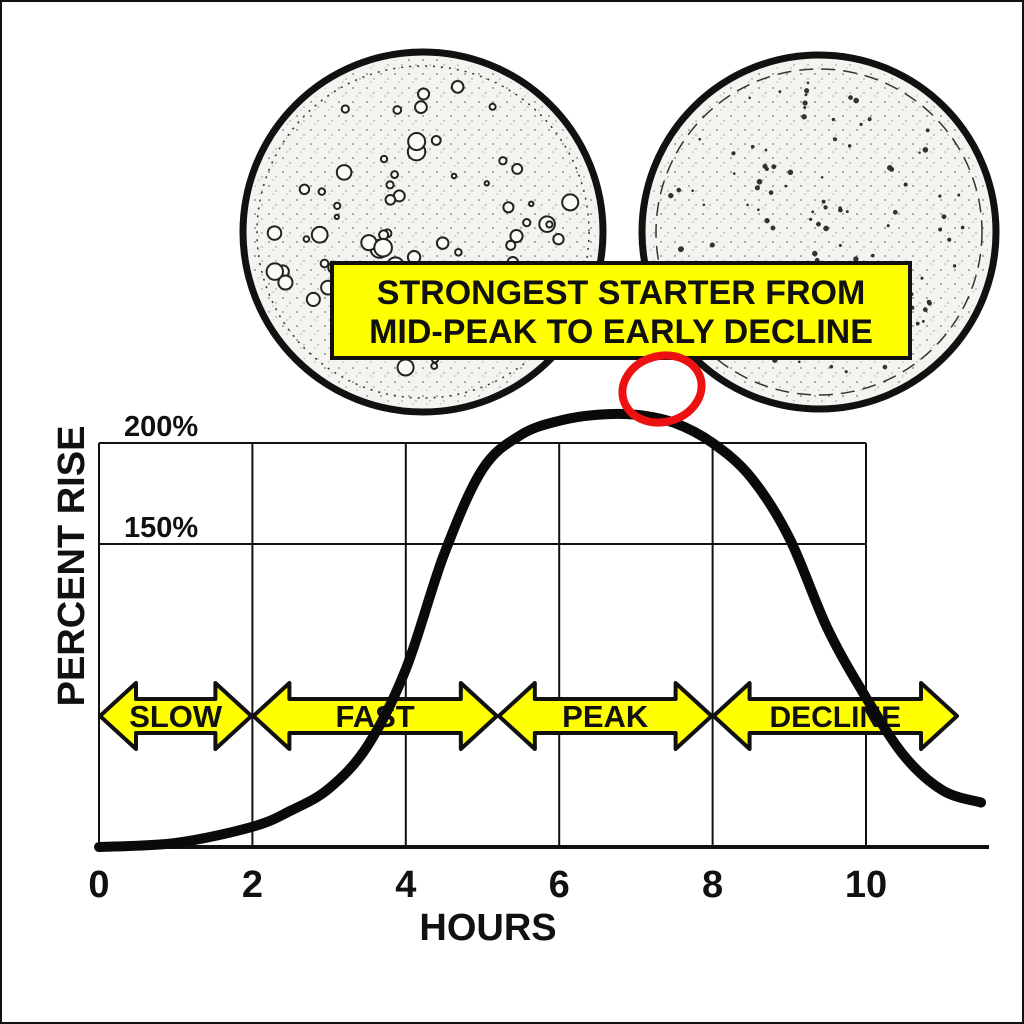 Image resolution: width=1024 pixels, height=1024 pixels. Describe the element at coordinates (161, 477) in the screenshot. I see `y-tick-labels: 150% 200%` at that location.